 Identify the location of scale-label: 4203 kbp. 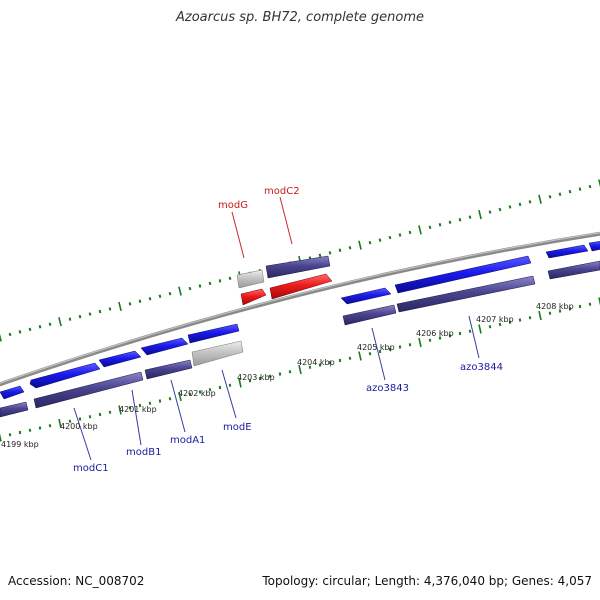
(256, 377).